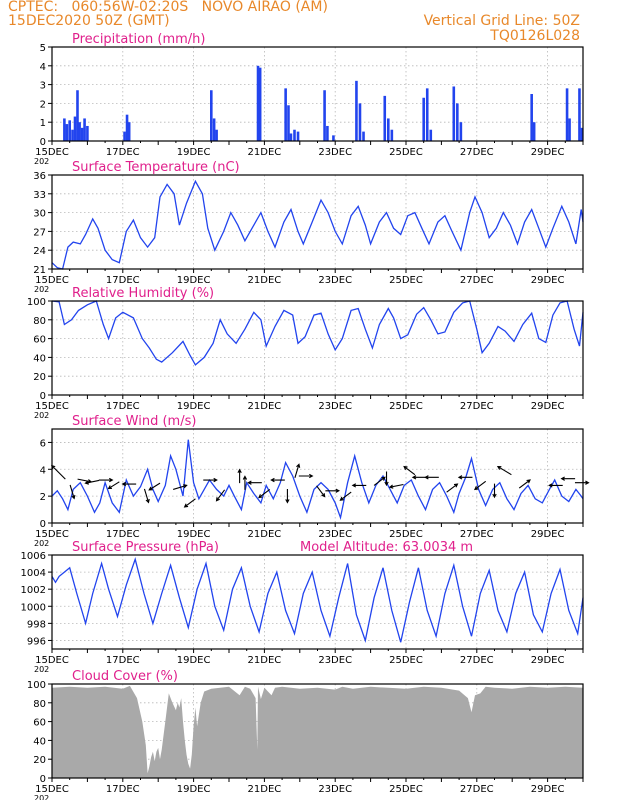 This screenshot has height=800, width=618. Describe the element at coordinates (36, 624) in the screenshot. I see `y-tick-label: 998` at that location.